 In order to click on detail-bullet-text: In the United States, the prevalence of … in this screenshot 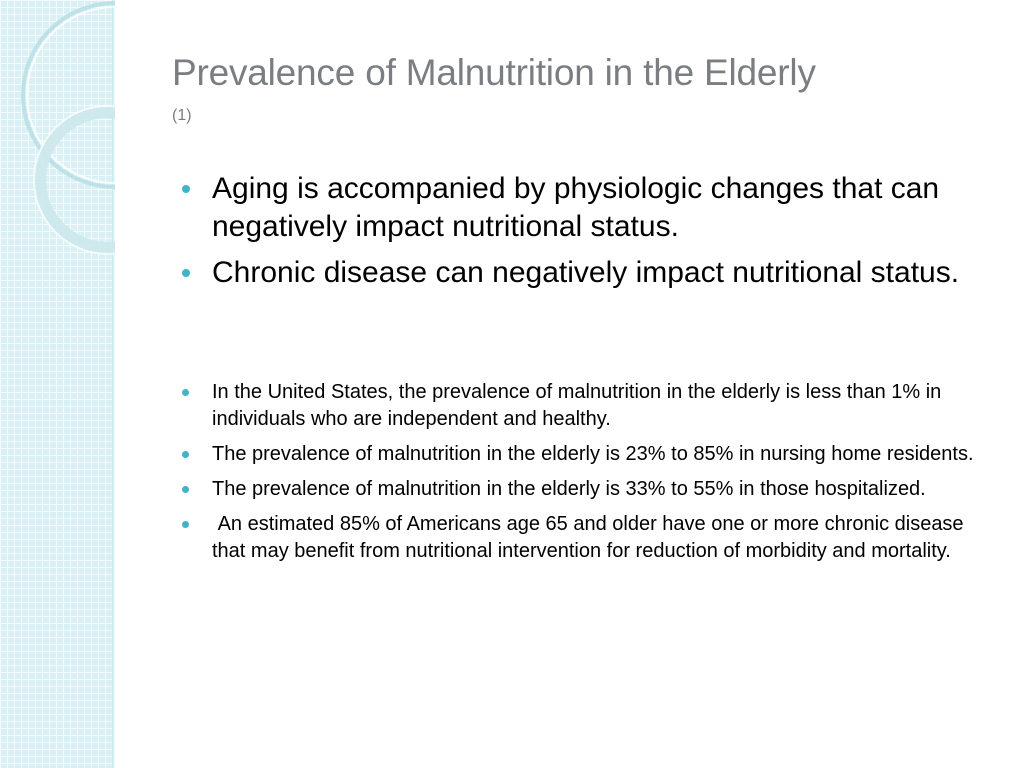, I will do `click(579, 405)`.